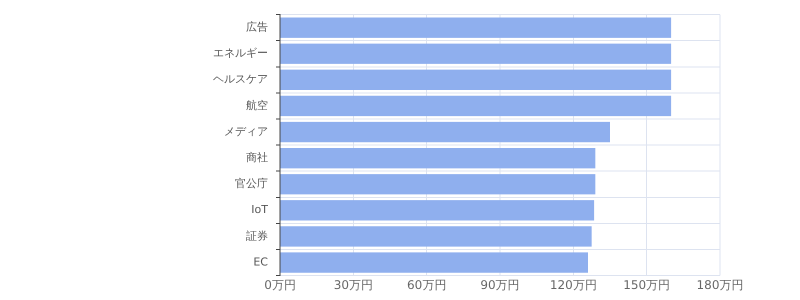 The width and height of the screenshot is (800, 300). Describe the element at coordinates (500, 285) in the screenshot. I see `x-tick-label: 90万円` at that location.